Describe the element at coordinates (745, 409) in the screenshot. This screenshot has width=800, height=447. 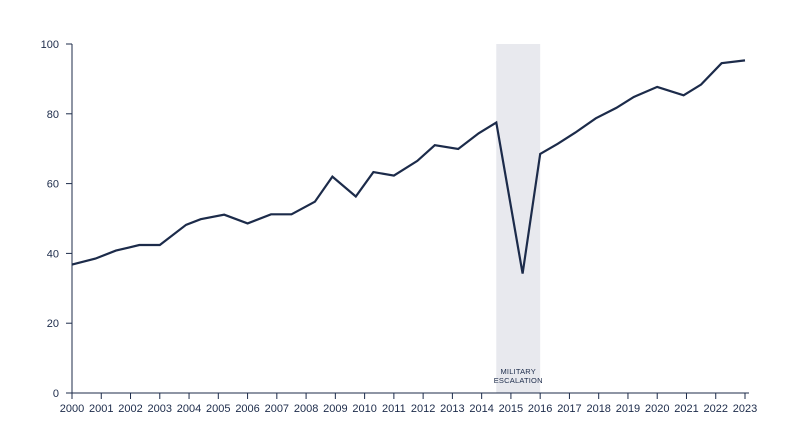
I see `x-tick-label: 2023` at that location.